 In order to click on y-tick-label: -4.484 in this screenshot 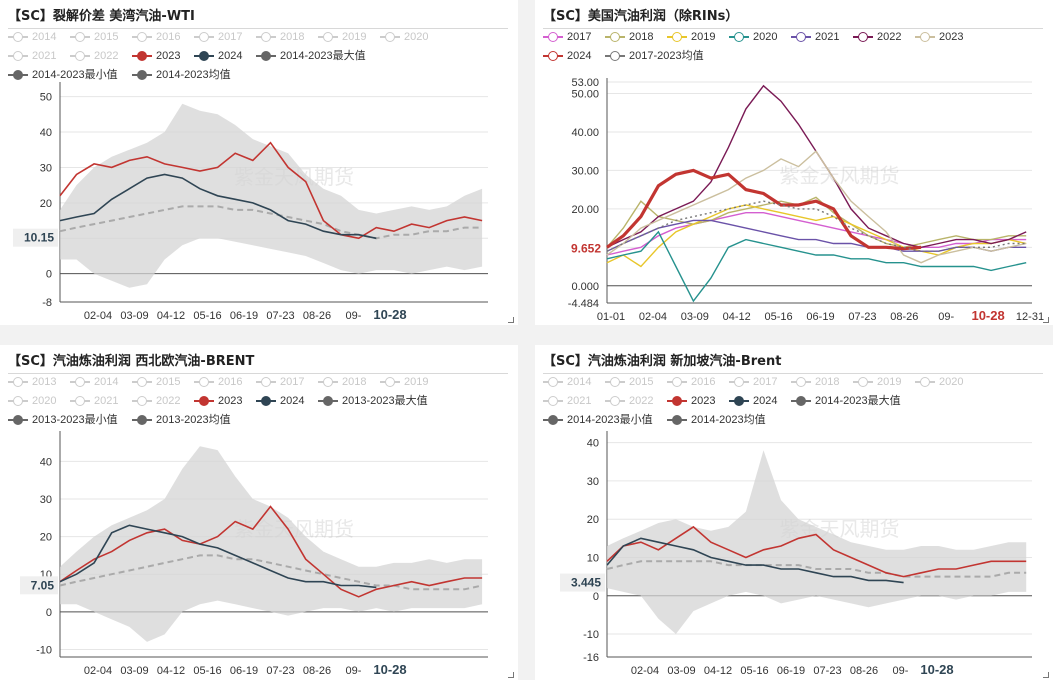, I will do `click(583, 304)`.